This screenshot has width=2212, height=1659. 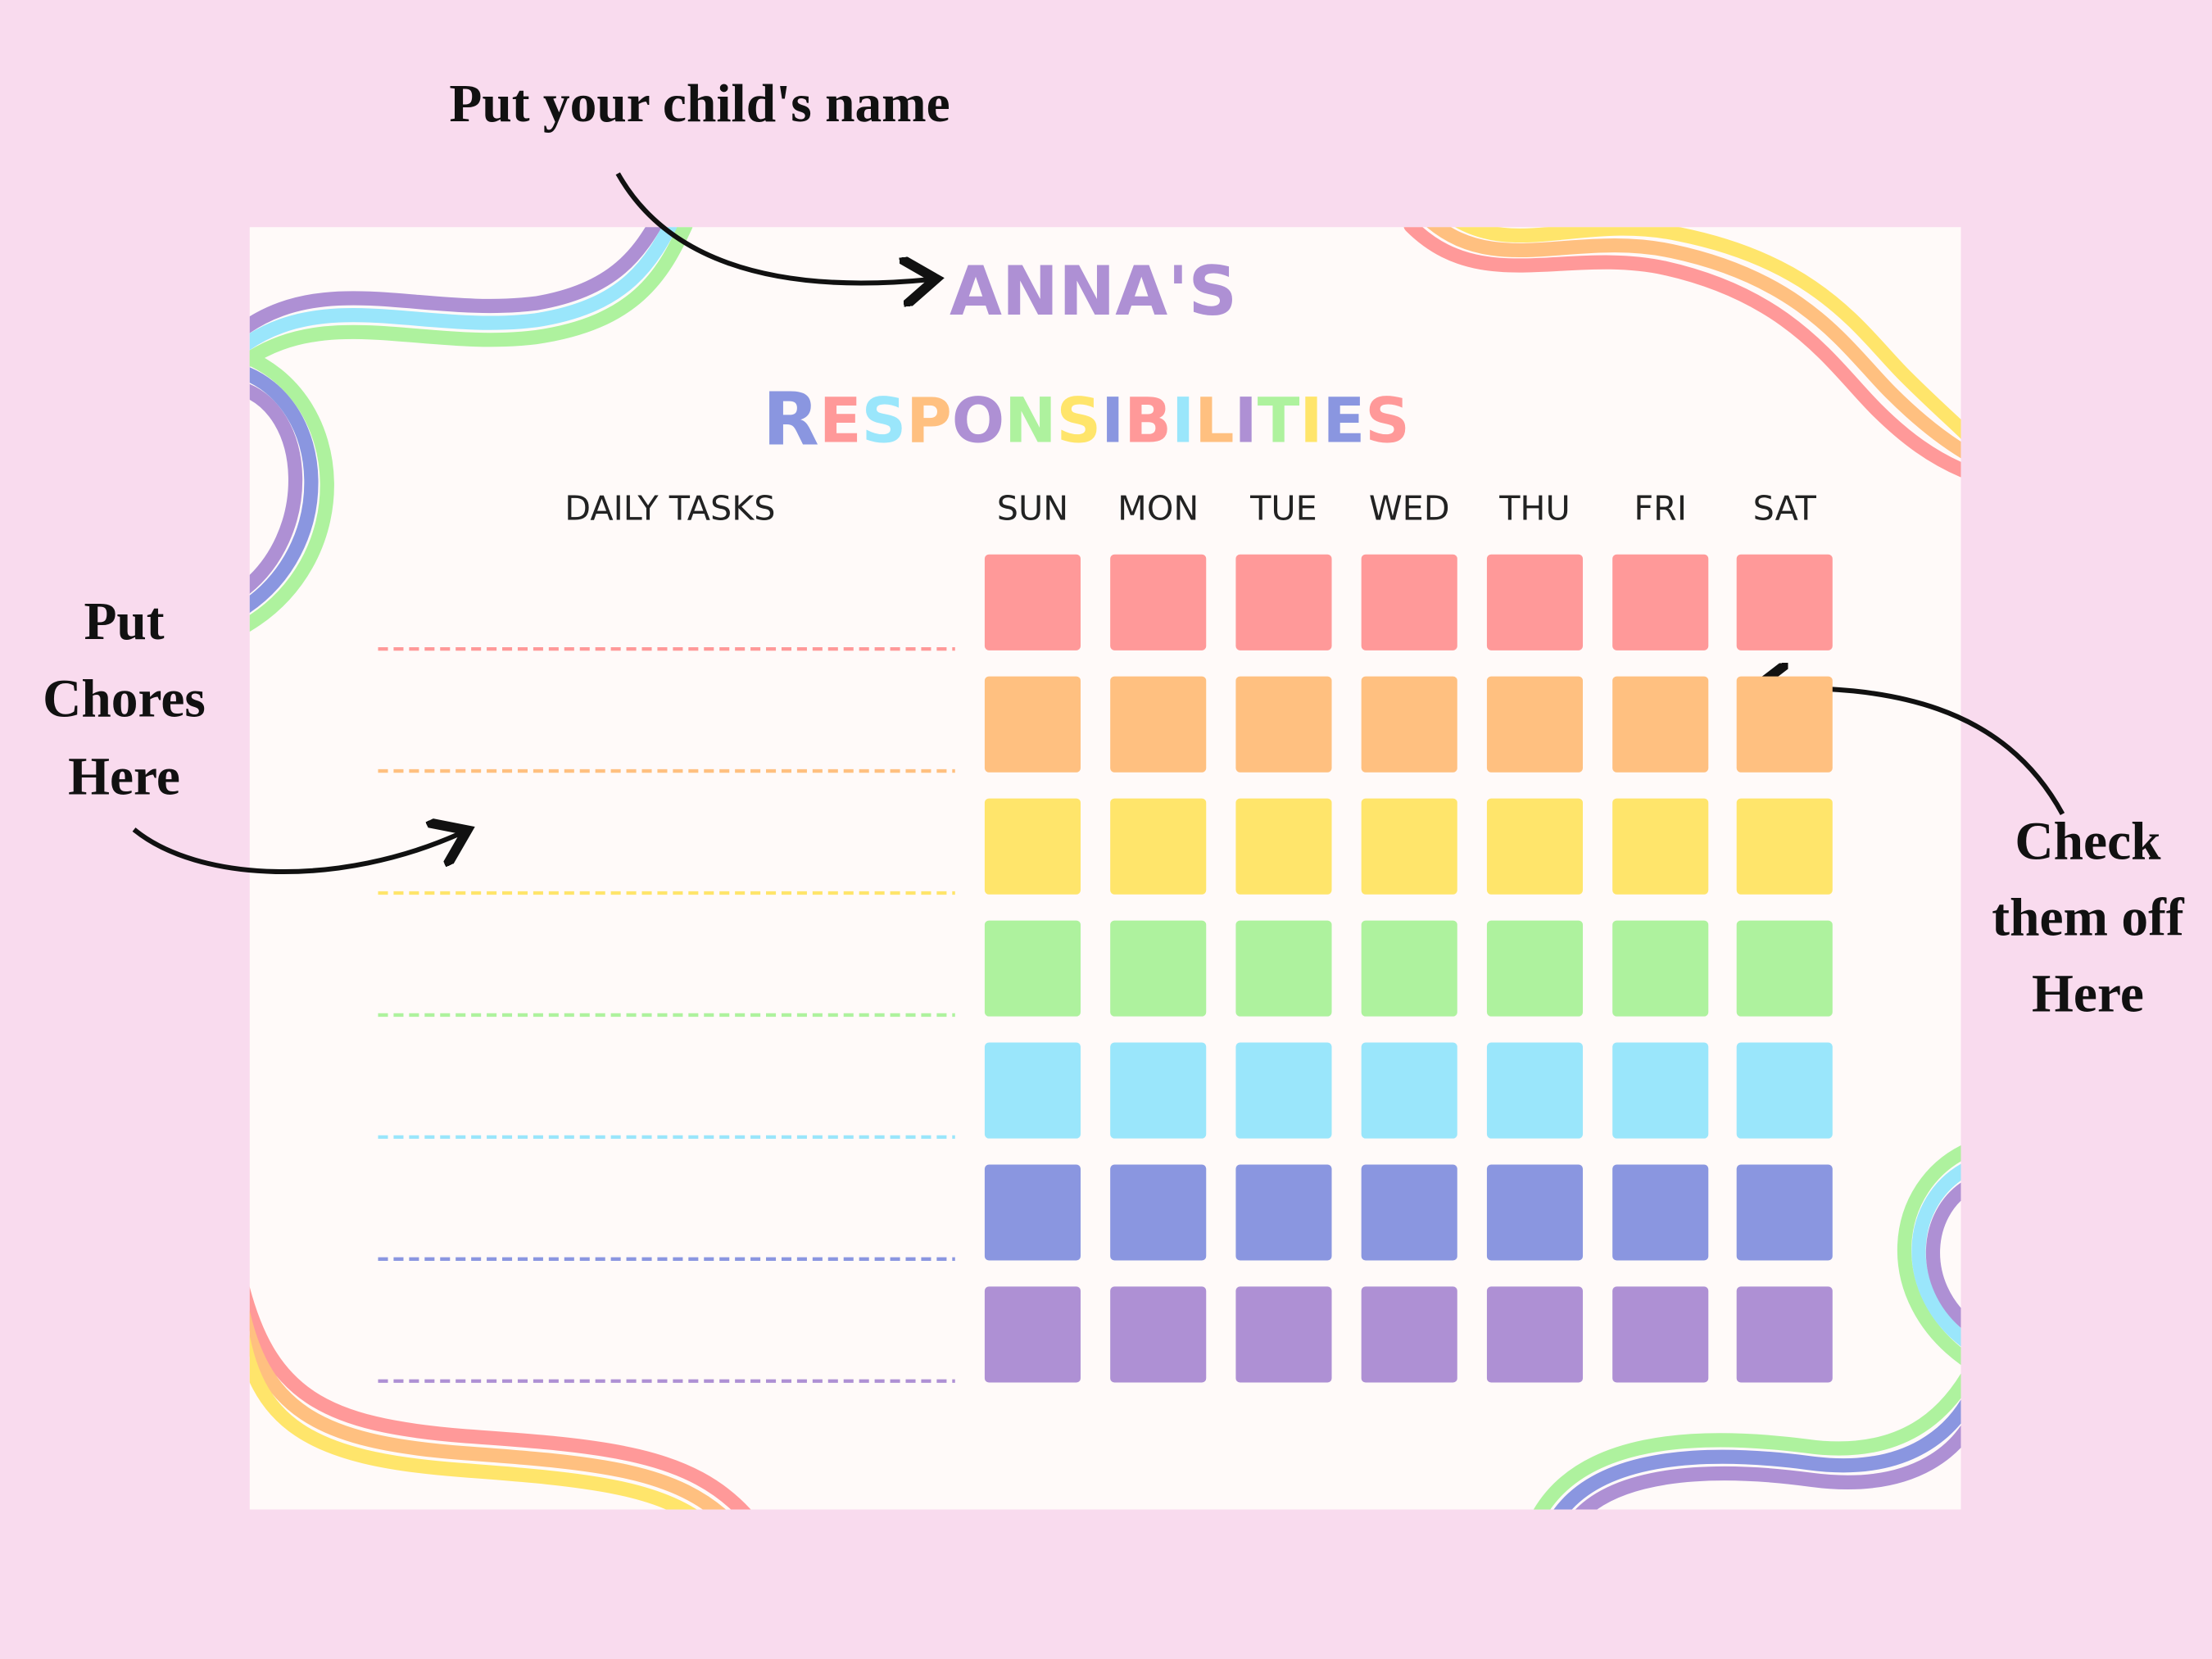 What do you see at coordinates (124, 699) in the screenshot?
I see `chores-hint: Chores` at bounding box center [124, 699].